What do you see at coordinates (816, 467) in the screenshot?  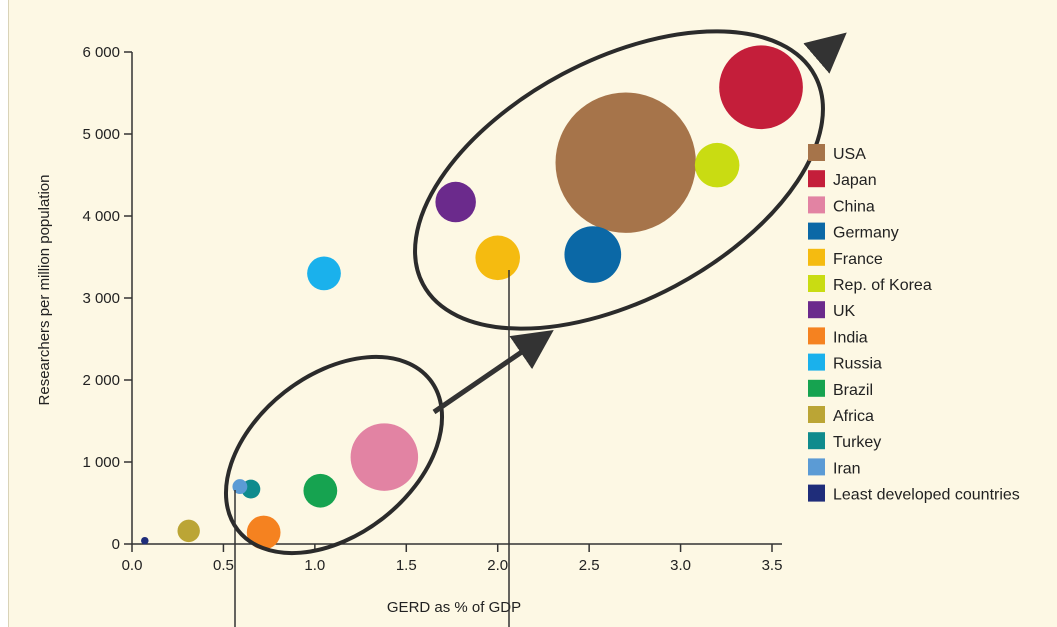 I see `legend-swatch-iran` at bounding box center [816, 467].